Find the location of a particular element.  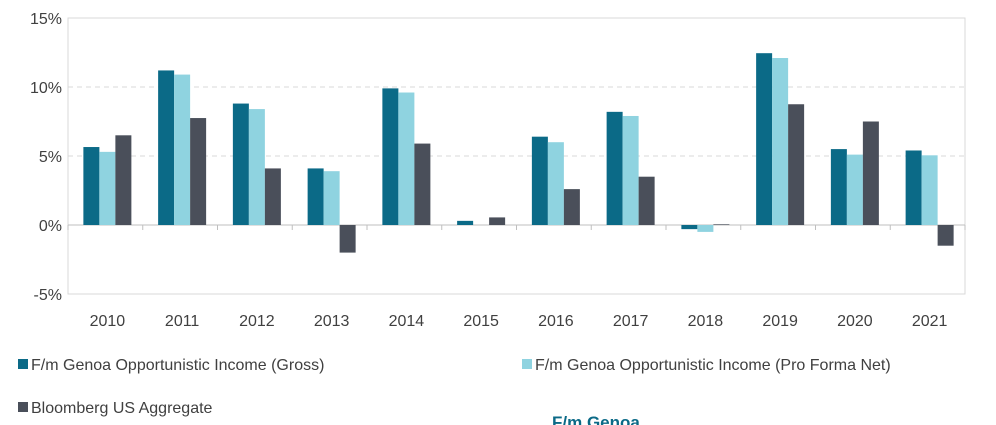

x-tick-label: 2013 is located at coordinates (332, 321).